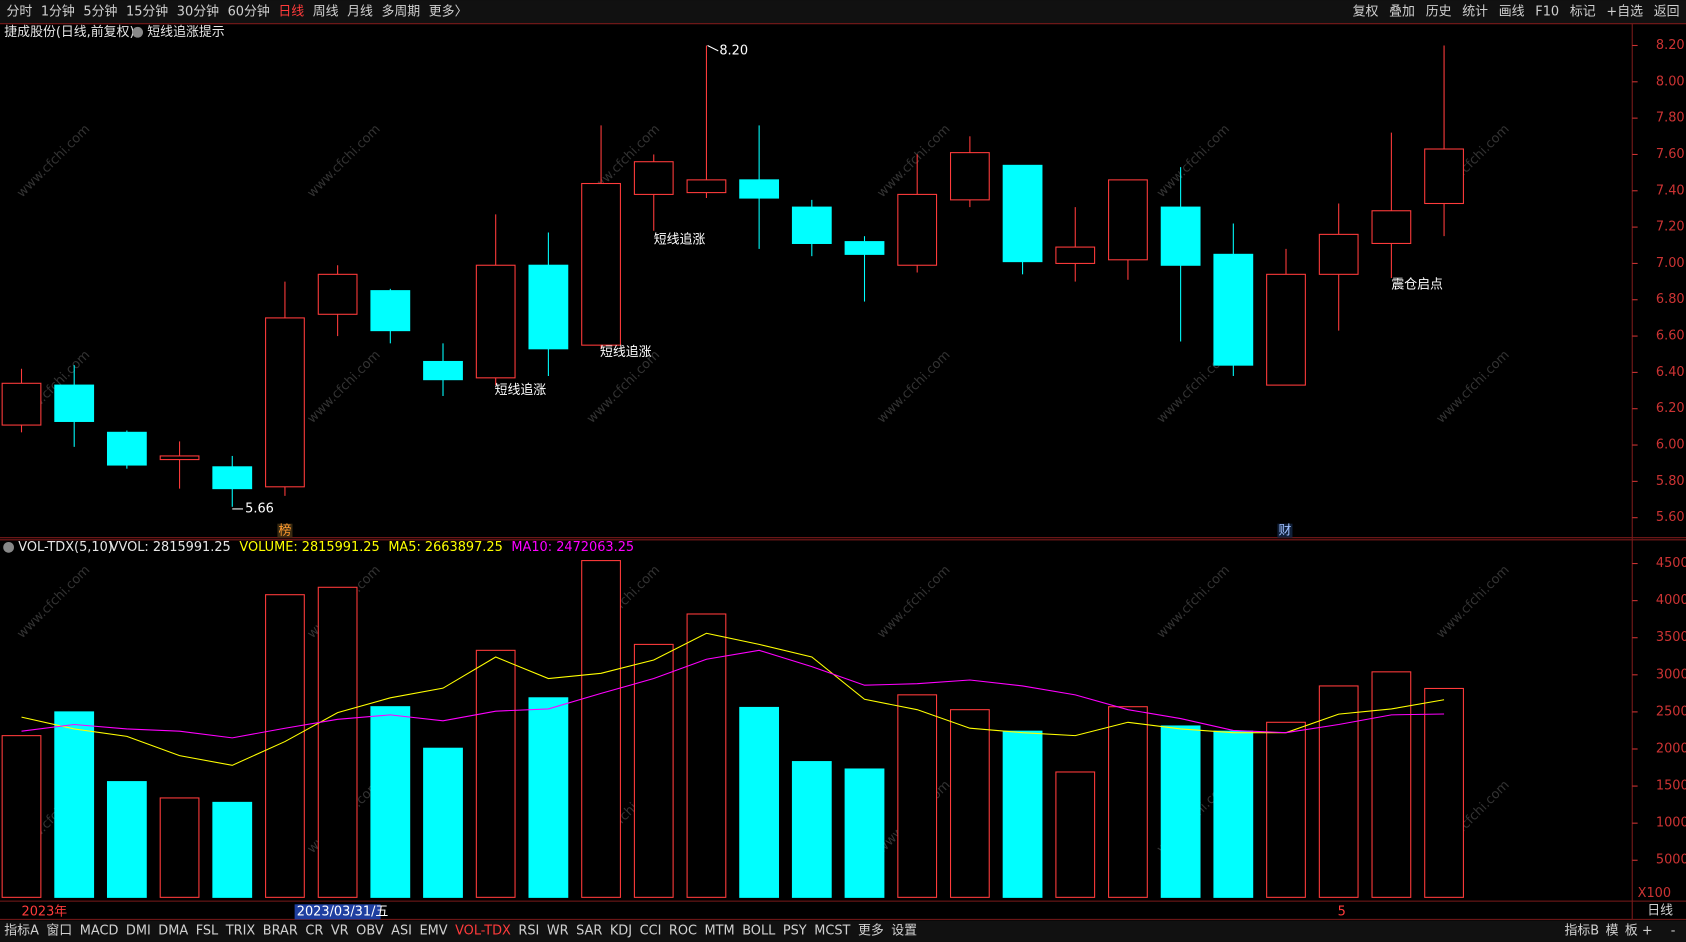 The image size is (1686, 942). Describe the element at coordinates (733, 50) in the screenshot. I see `price-label: 8.20` at that location.